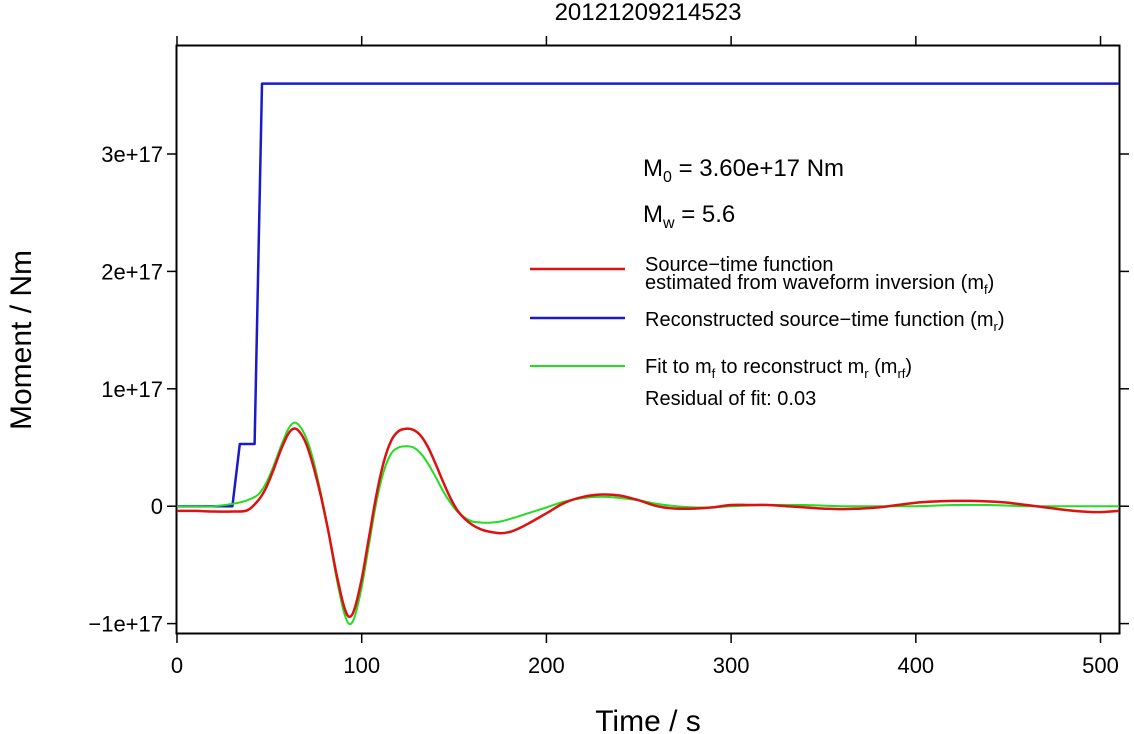  I want to click on x-tick-label: 200, so click(546, 665).